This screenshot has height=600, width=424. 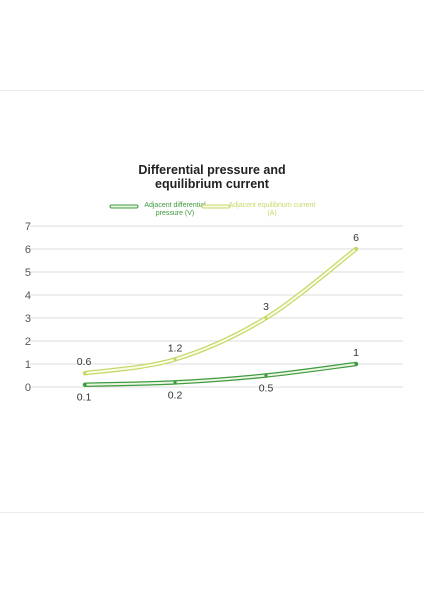 What do you see at coordinates (266, 389) in the screenshot?
I see `data-label: 0.5` at bounding box center [266, 389].